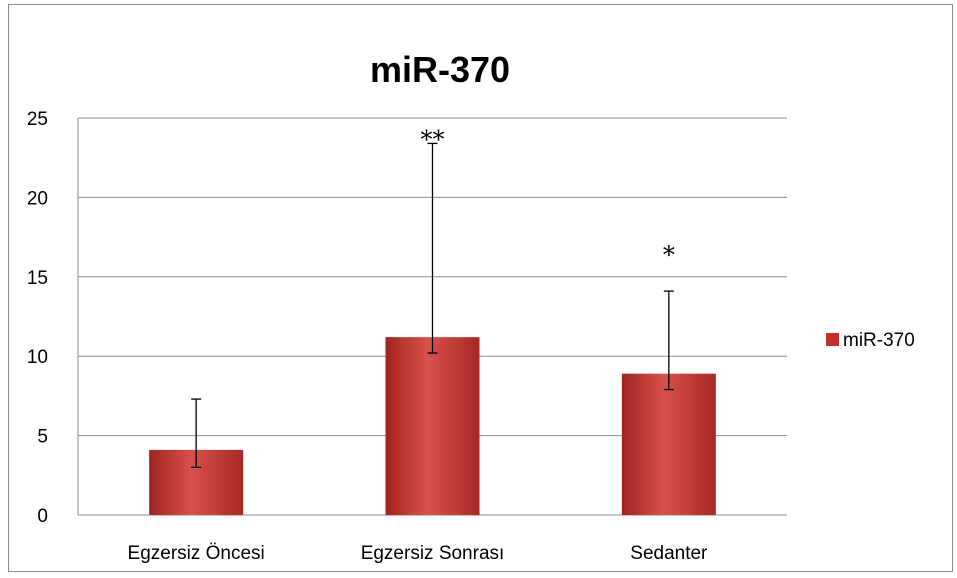 This screenshot has width=957, height=578. What do you see at coordinates (37, 357) in the screenshot?
I see `y-tick-label: 10` at bounding box center [37, 357].